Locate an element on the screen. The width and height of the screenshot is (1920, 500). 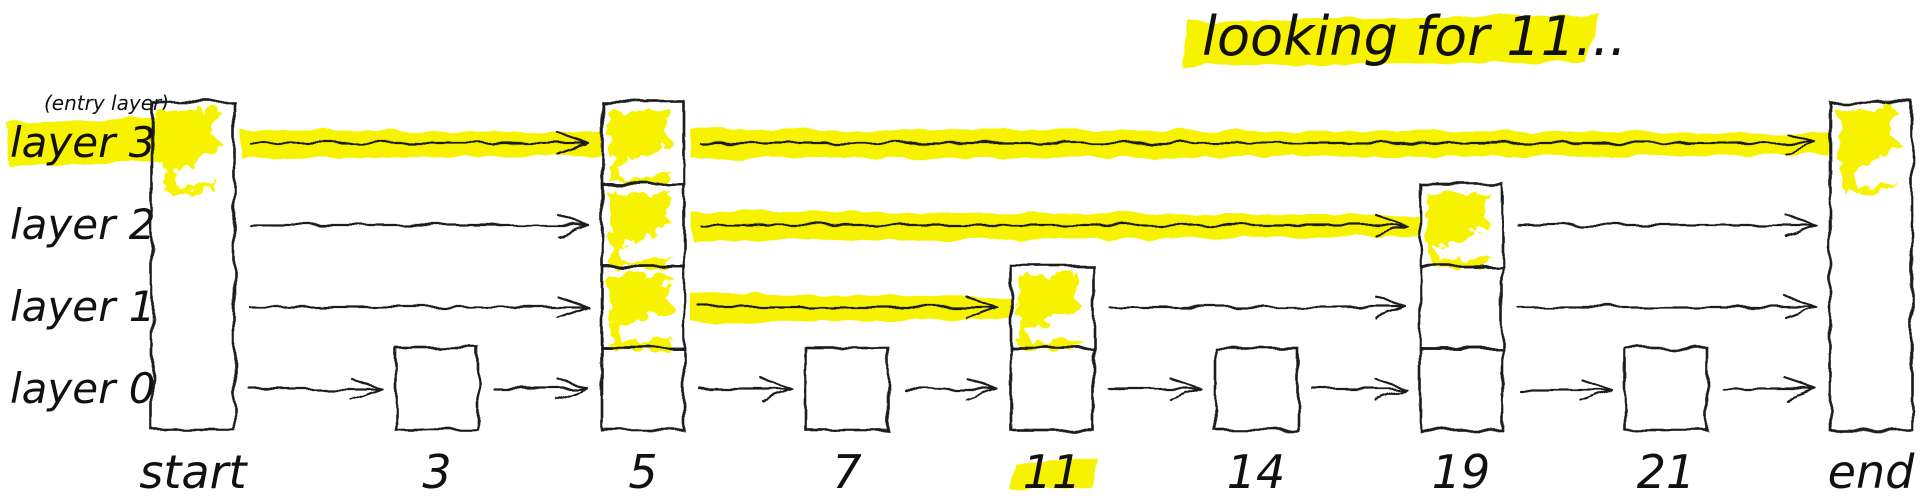
node-11-layer-1-scribble is located at coordinates (1051, 312).